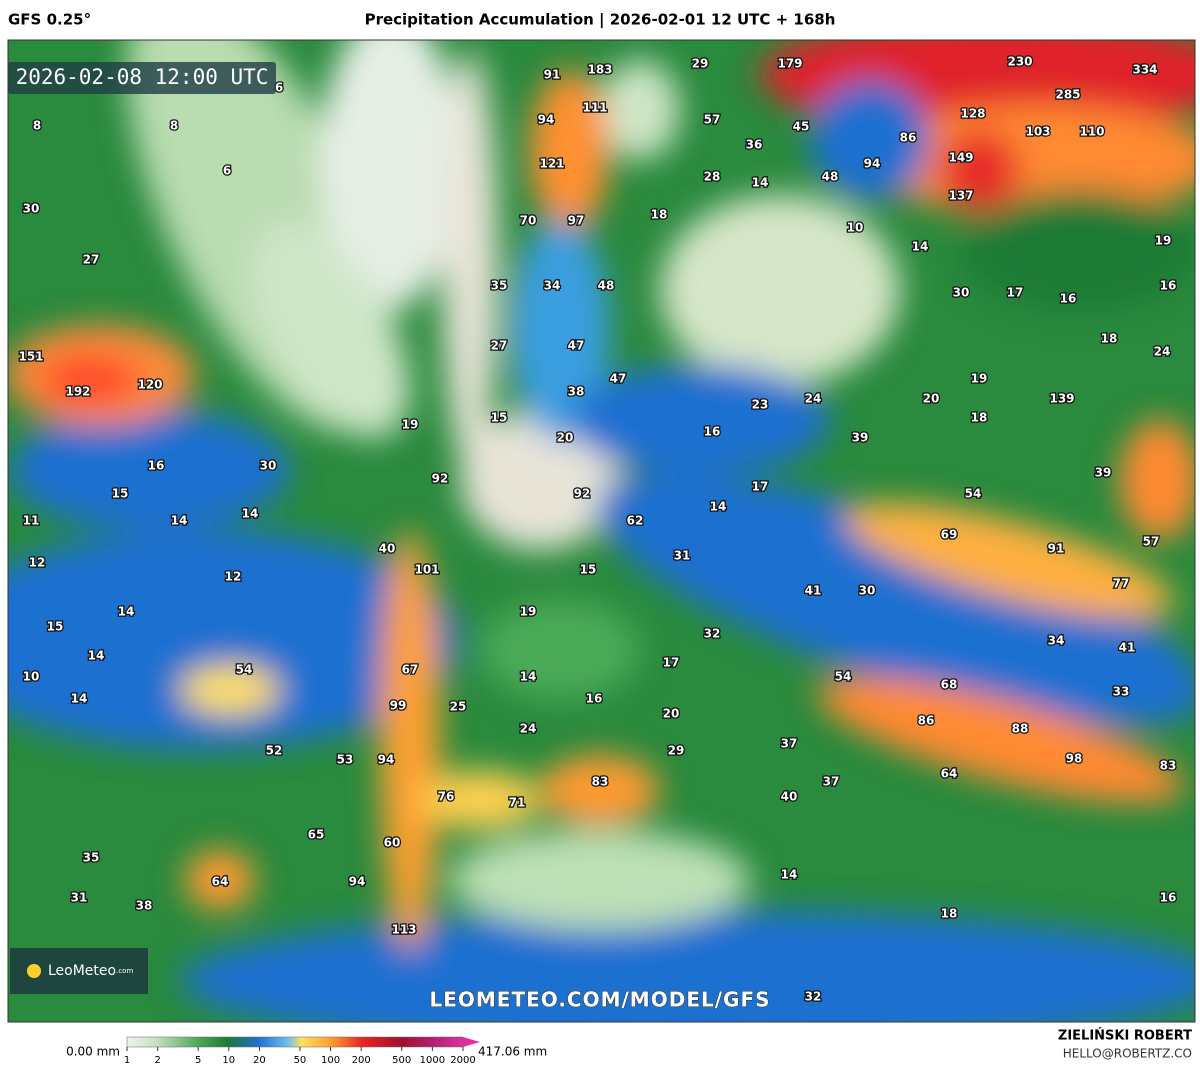 Image resolution: width=1200 pixels, height=1066 pixels. What do you see at coordinates (330, 1060) in the screenshot?
I see `colorbar-tick-label: 100` at bounding box center [330, 1060].